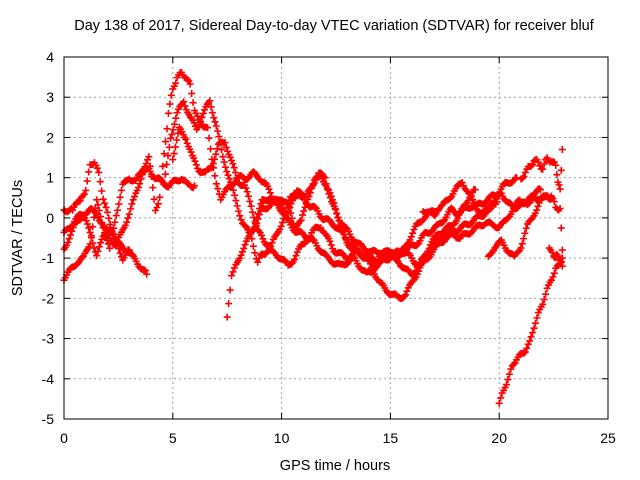 The image size is (640, 480). What do you see at coordinates (50, 57) in the screenshot?
I see `y-tick-label: 4` at bounding box center [50, 57].